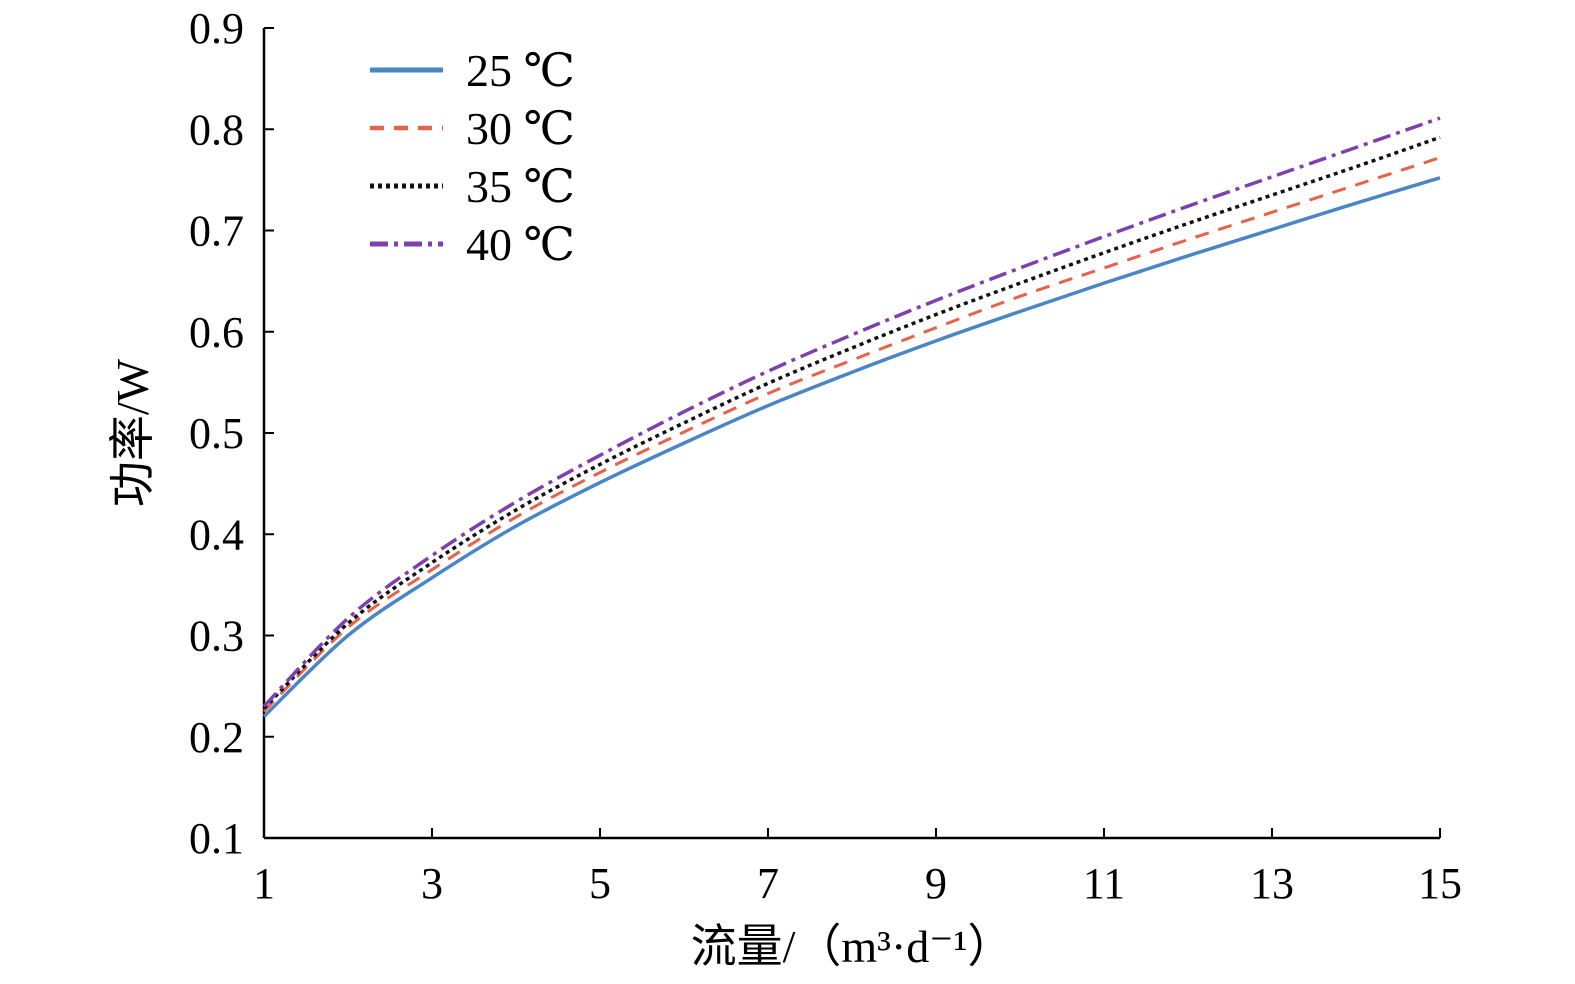 This screenshot has width=1575, height=984. Describe the element at coordinates (1104, 883) in the screenshot. I see `x-tick-label: 11` at that location.